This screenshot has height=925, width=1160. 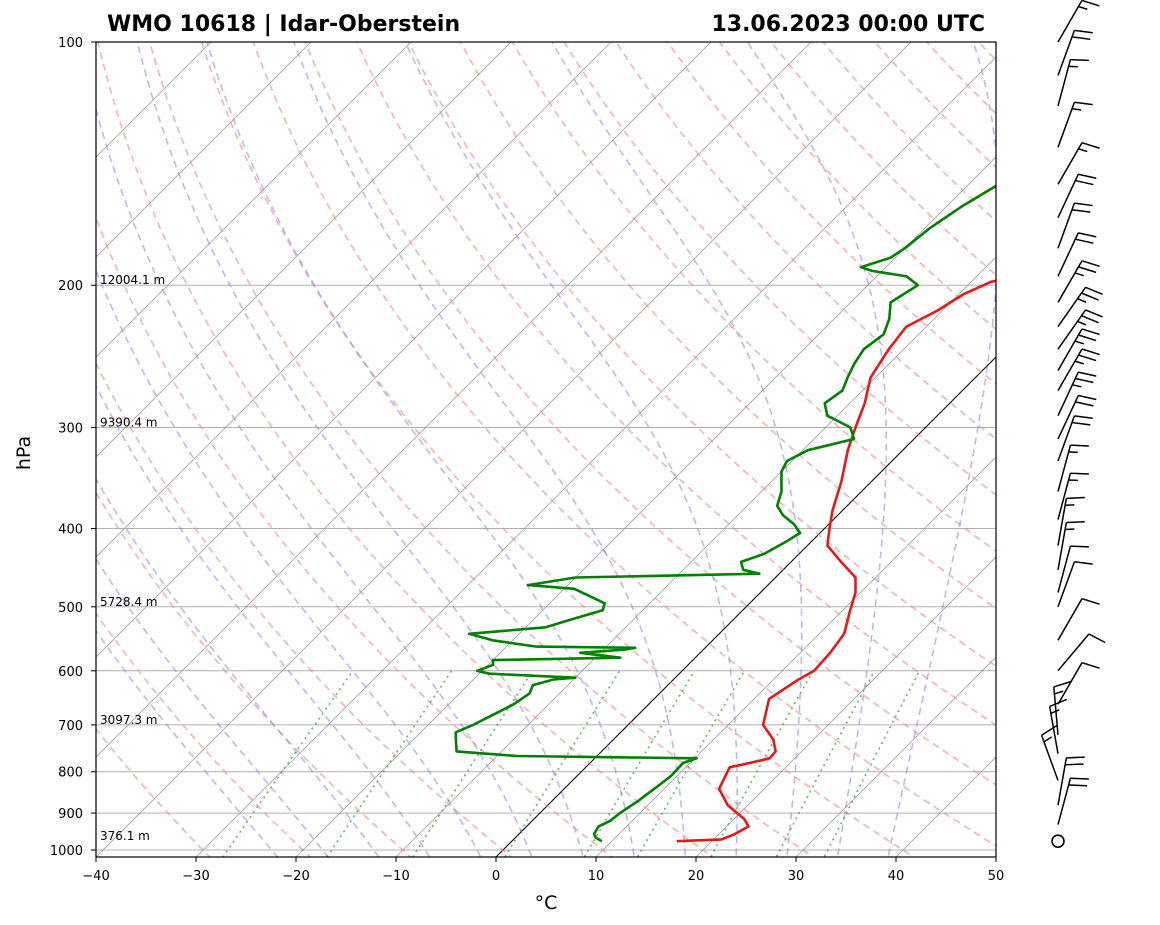 What do you see at coordinates (70, 43) in the screenshot?
I see `y-tick-label: 100` at bounding box center [70, 43].